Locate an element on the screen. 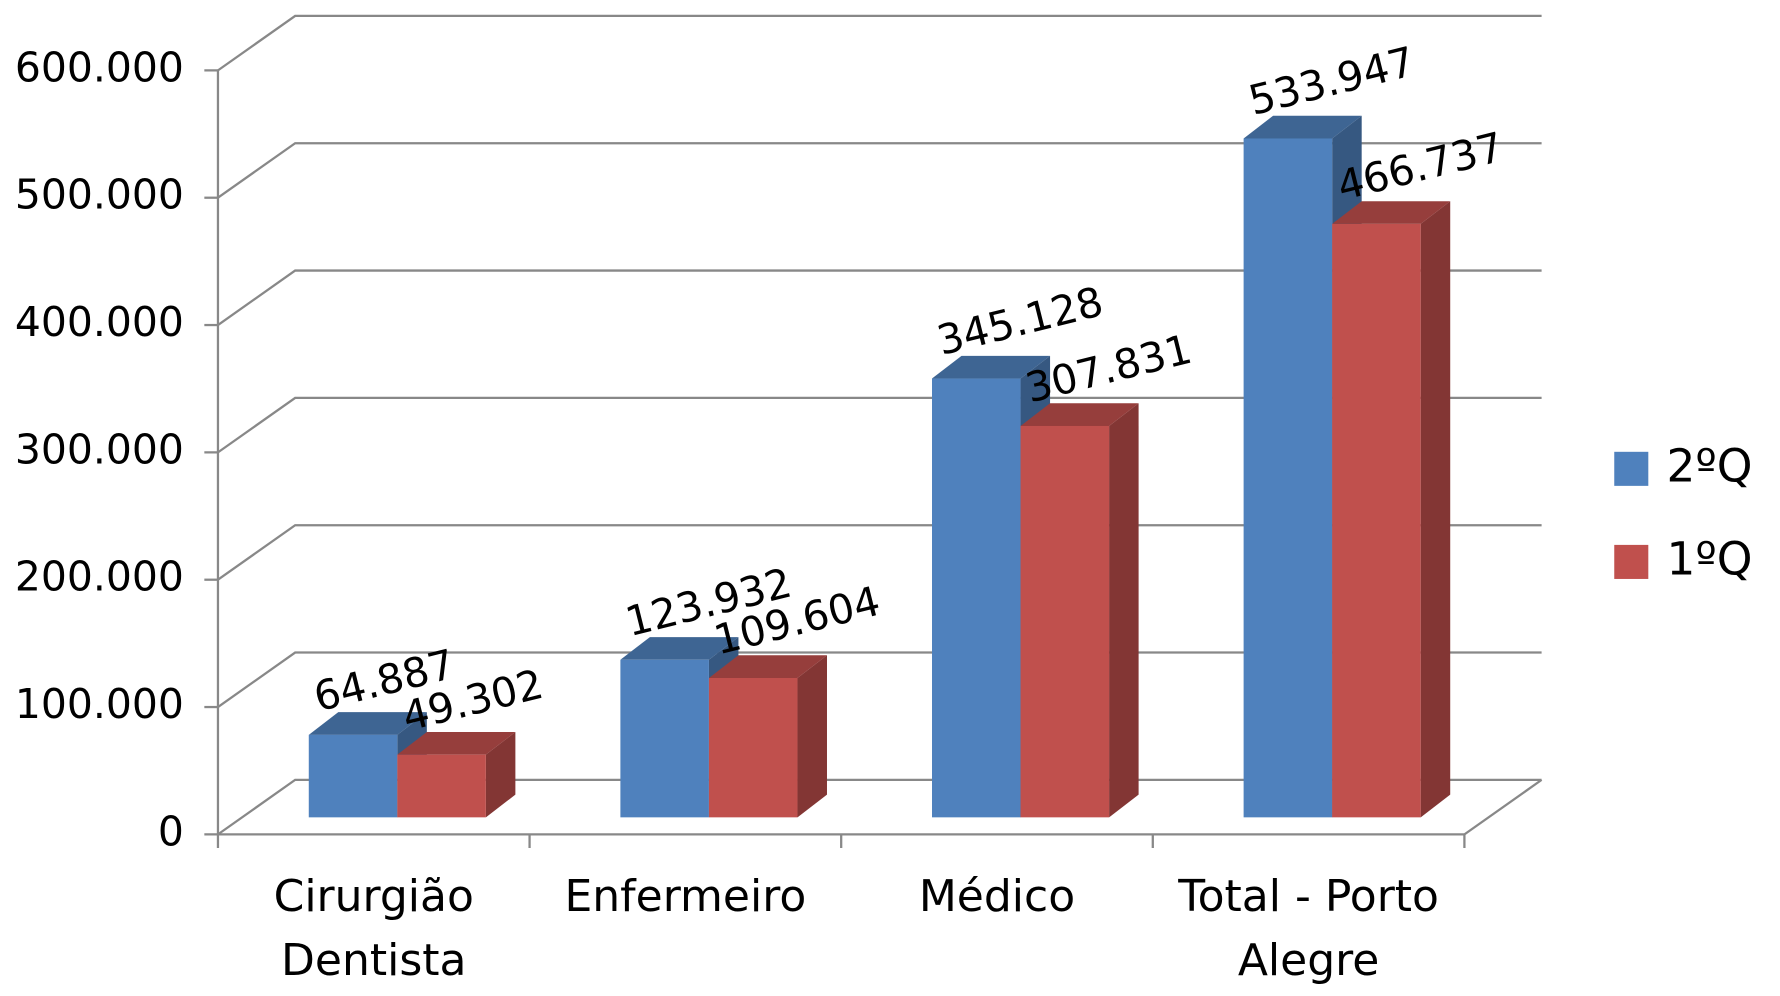 The width and height of the screenshot is (1780, 996). y-tick-label: 400.000 is located at coordinates (99, 322).